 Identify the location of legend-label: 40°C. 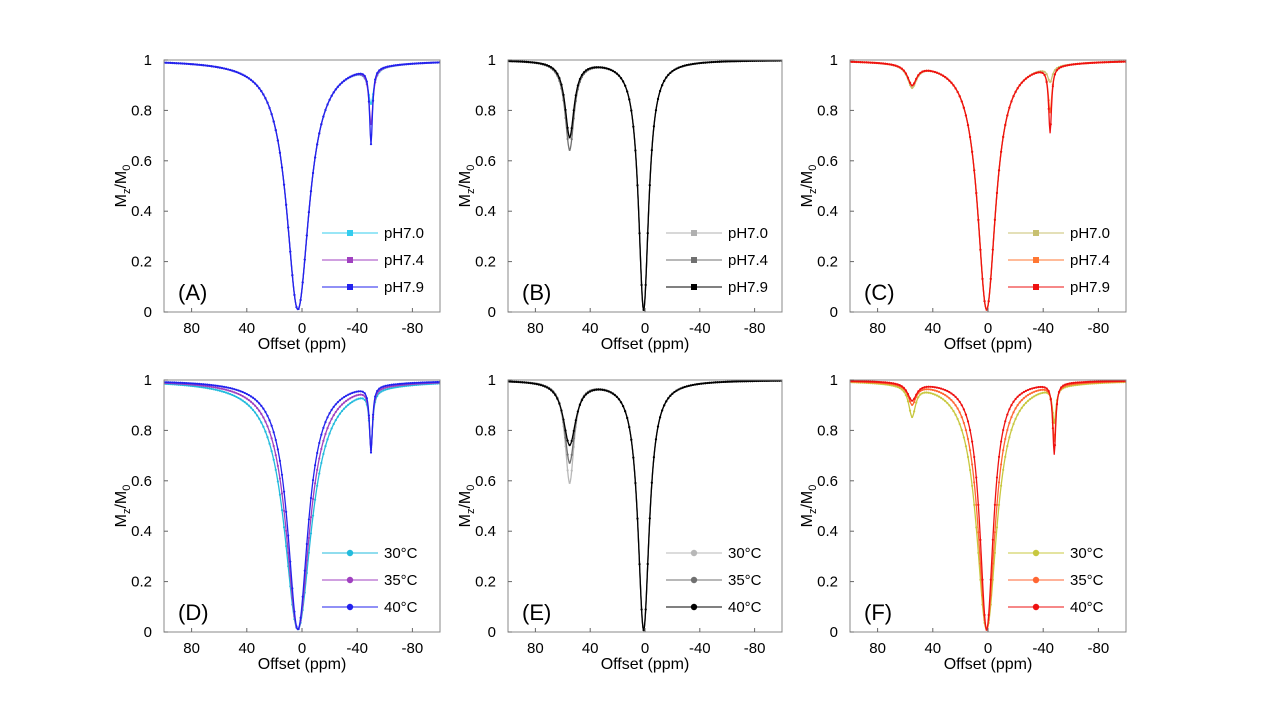
(745, 607).